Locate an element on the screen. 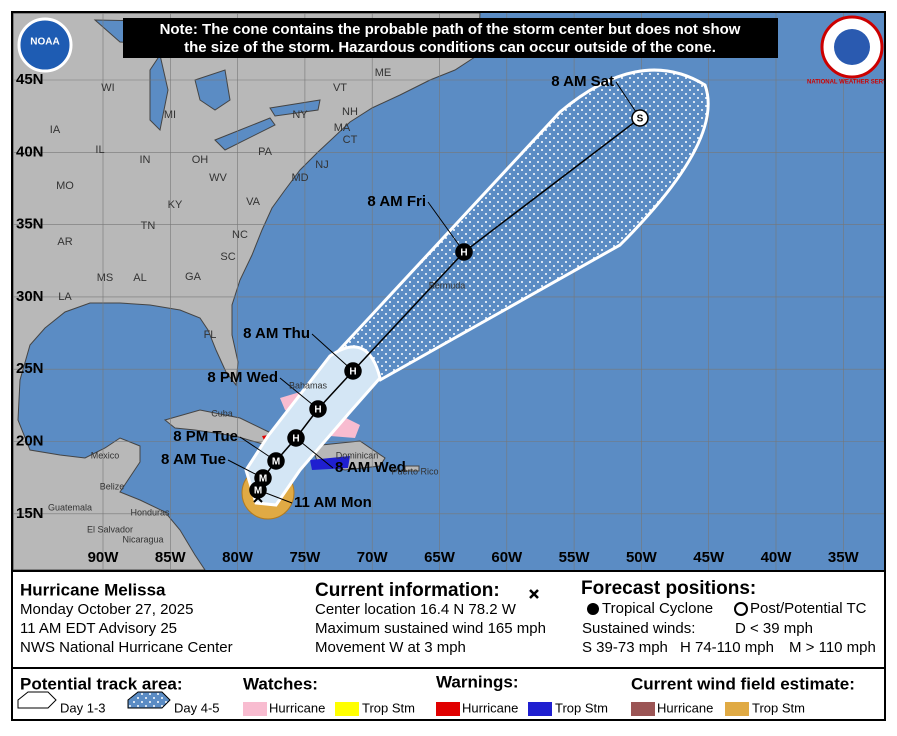  lat-label: 25N is located at coordinates (30, 368).